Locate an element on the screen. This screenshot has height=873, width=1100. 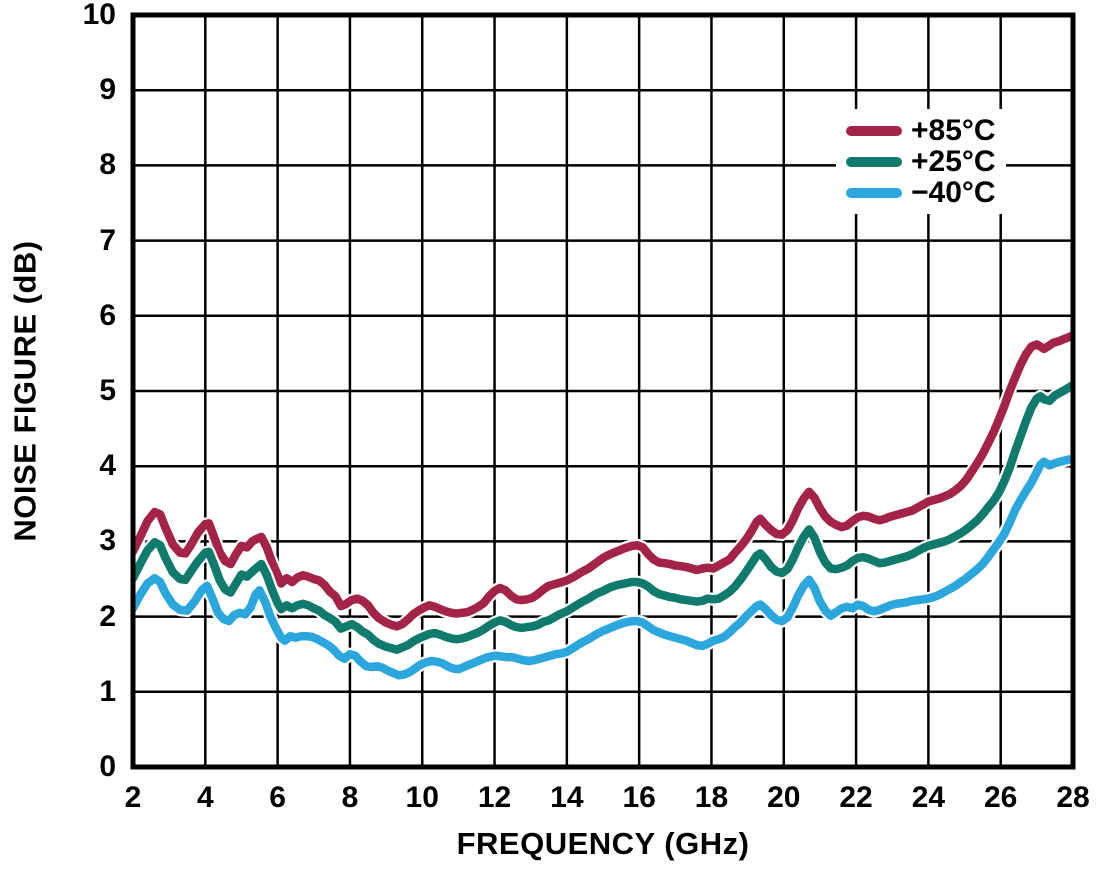
y-tick-label: 3 is located at coordinates (107, 541).